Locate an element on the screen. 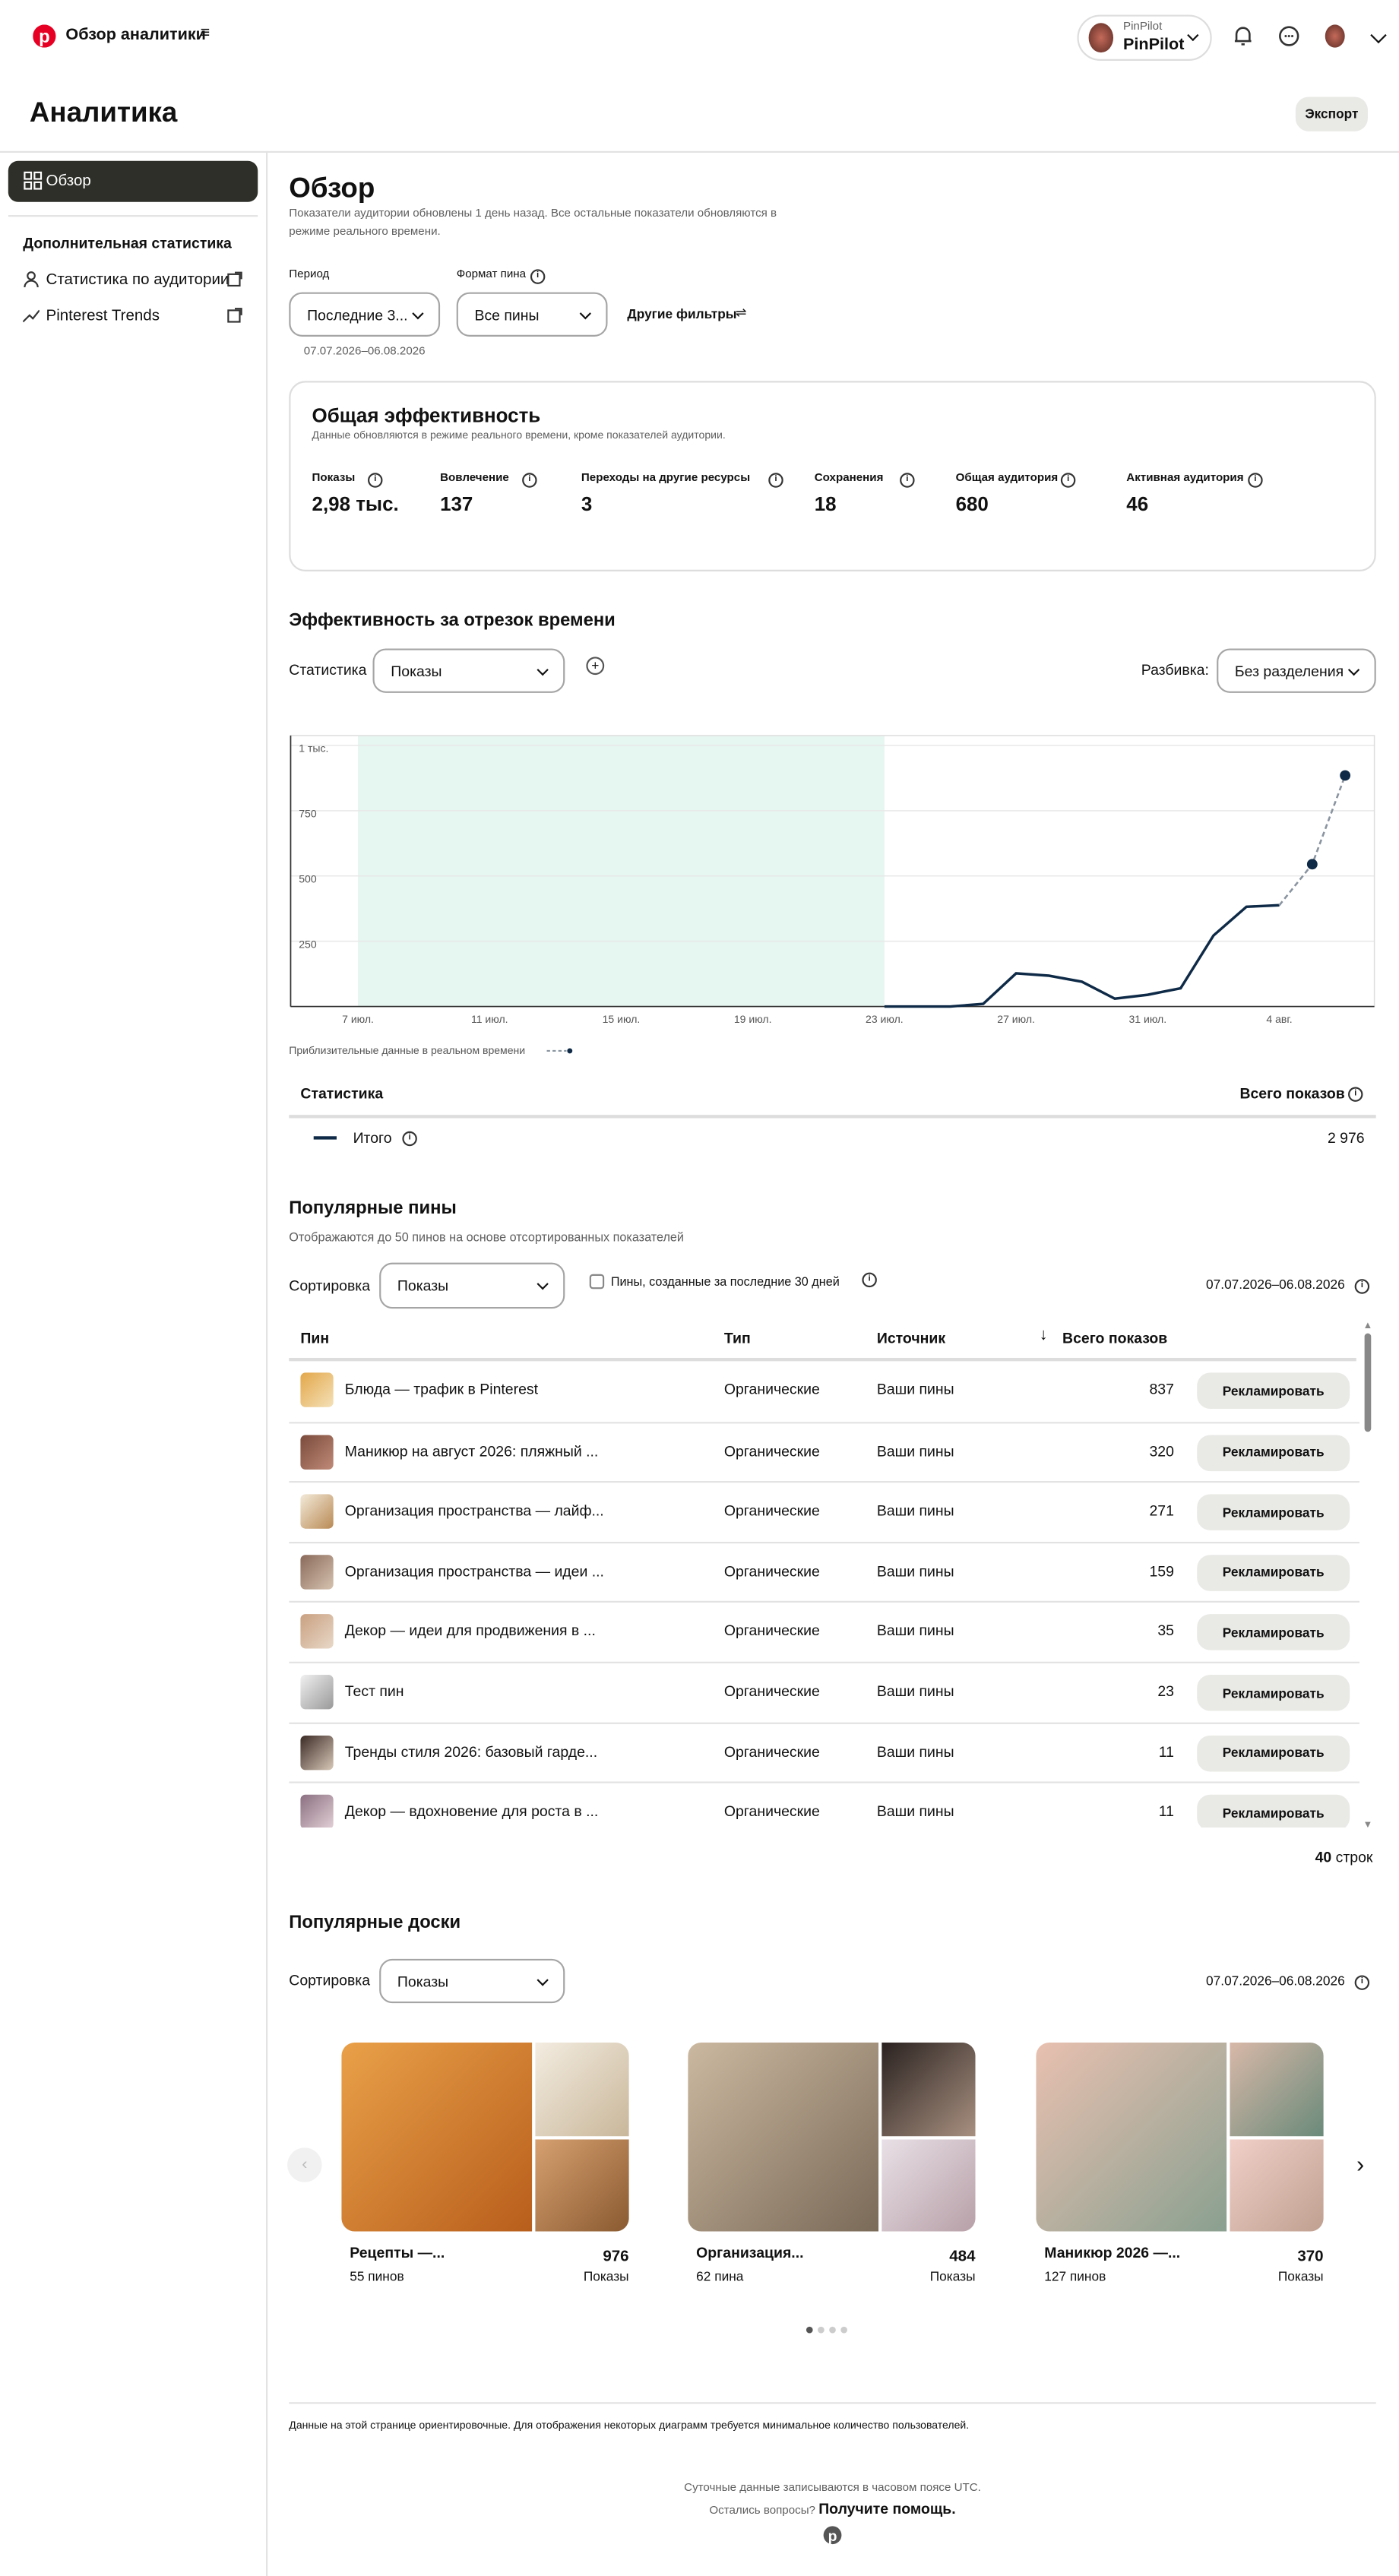 The height and width of the screenshot is (2576, 1399). x-tick-label: 31 июл. is located at coordinates (1147, 1019).